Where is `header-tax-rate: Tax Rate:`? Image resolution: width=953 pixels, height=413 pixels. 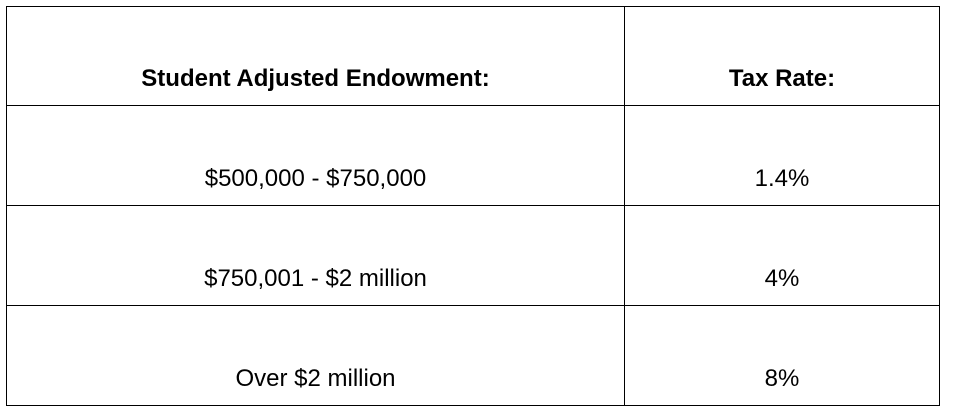 header-tax-rate: Tax Rate: is located at coordinates (782, 56).